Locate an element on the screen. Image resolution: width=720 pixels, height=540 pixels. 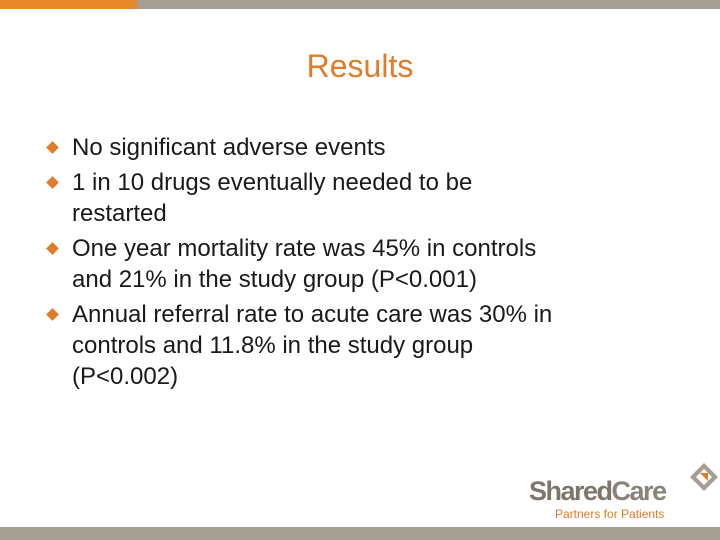
logo-tagline: Partners for Patients is located at coordinates (610, 514).